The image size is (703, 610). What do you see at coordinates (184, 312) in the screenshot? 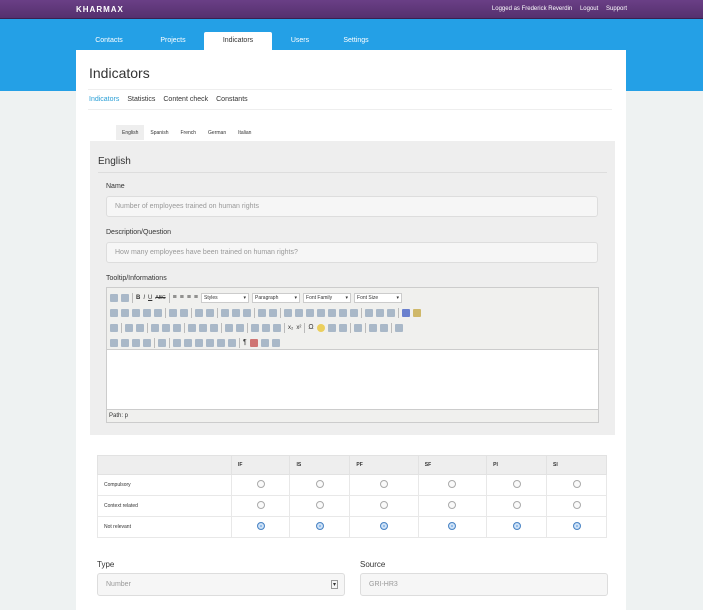
I see `replace-icon` at bounding box center [184, 312].